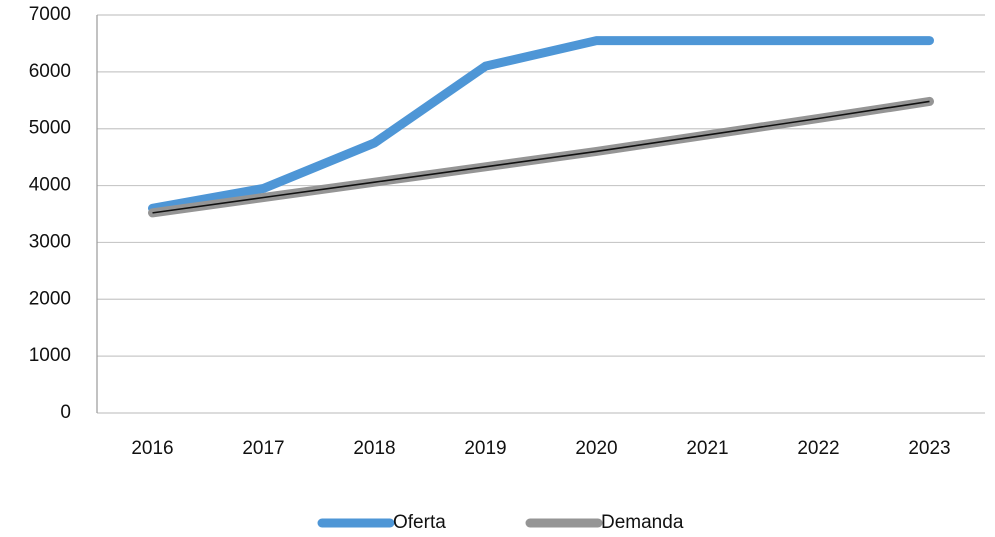 This screenshot has width=995, height=537. What do you see at coordinates (50, 185) in the screenshot?
I see `y-tick-label: 4000` at bounding box center [50, 185].